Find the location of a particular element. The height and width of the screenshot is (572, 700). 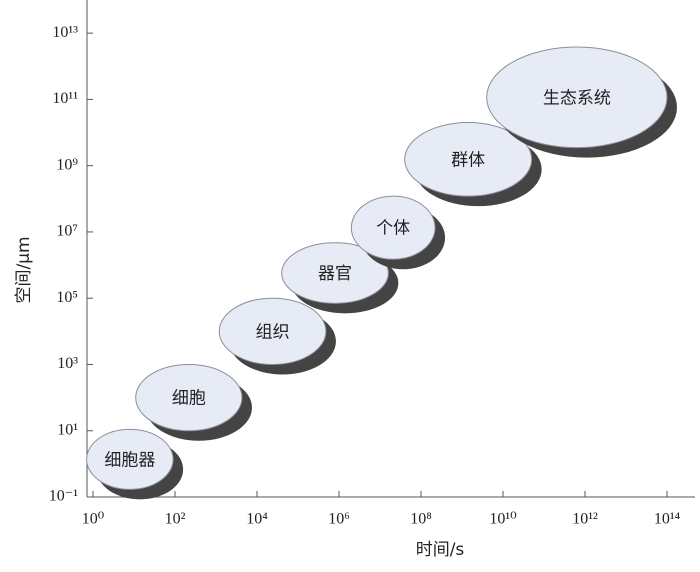

y-tick-label: 10¹ is located at coordinates (67, 429).